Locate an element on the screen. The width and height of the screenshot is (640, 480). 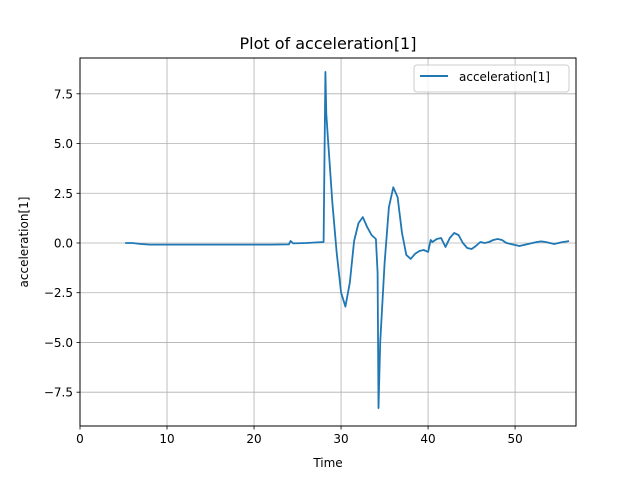
y-tick-label: 7.5 is located at coordinates (63, 94).